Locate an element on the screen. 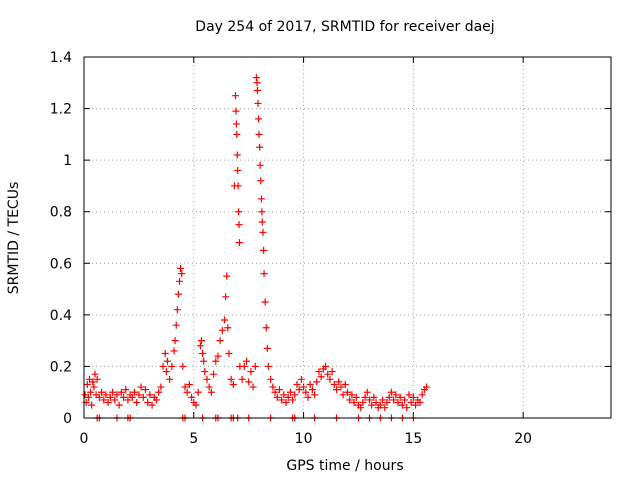  y-tick-label: 1.2 is located at coordinates (61, 110).